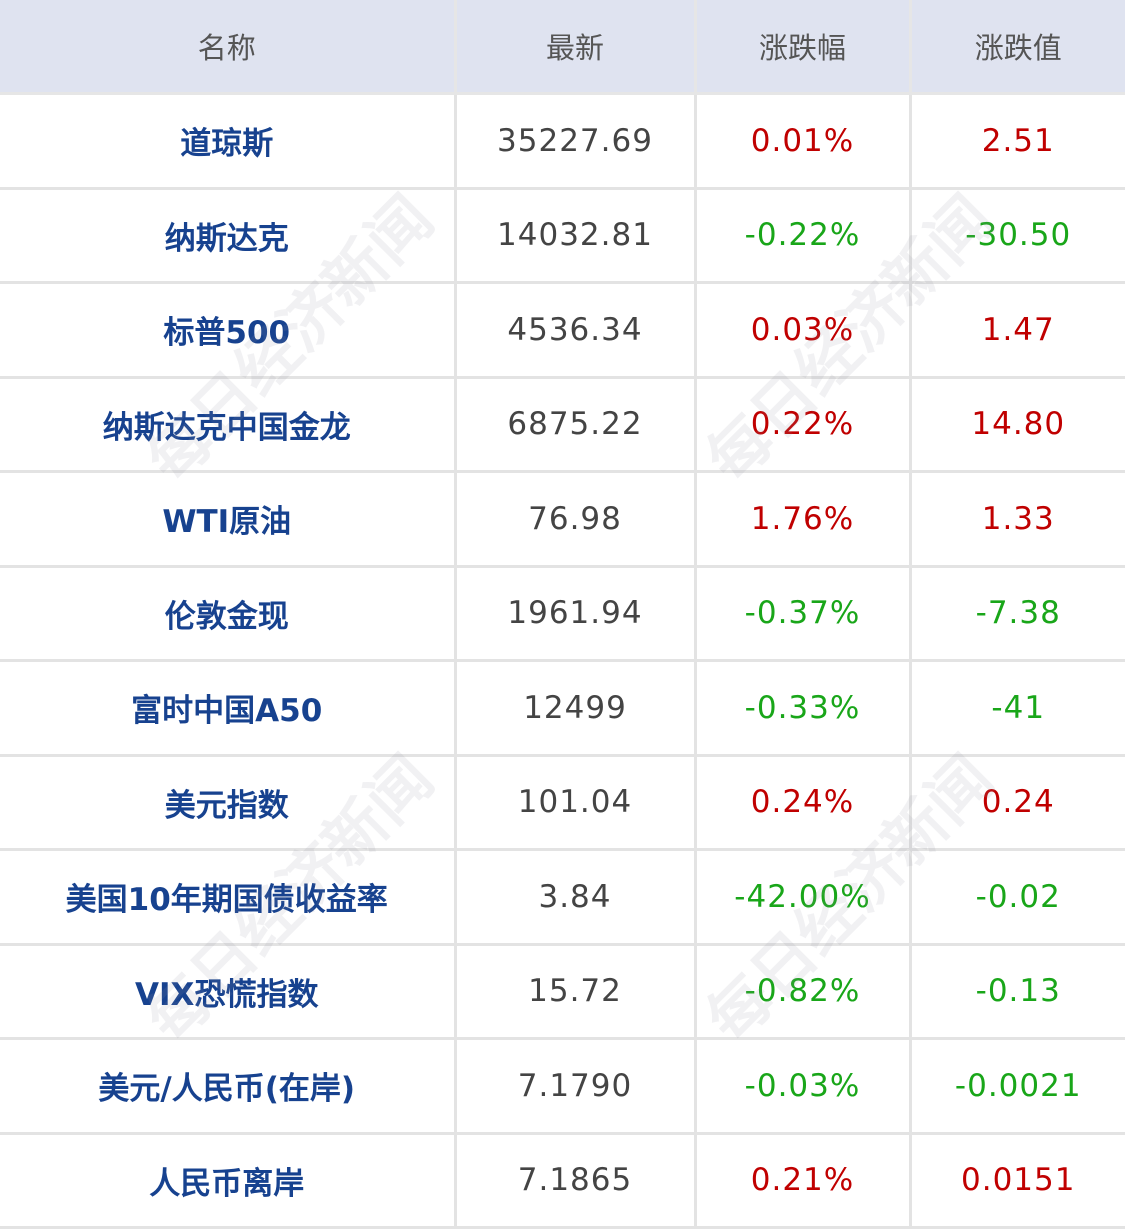 This screenshot has height=1229, width=1125. Describe the element at coordinates (228, 1180) in the screenshot. I see `instrument-name: 人民币离岸` at that location.